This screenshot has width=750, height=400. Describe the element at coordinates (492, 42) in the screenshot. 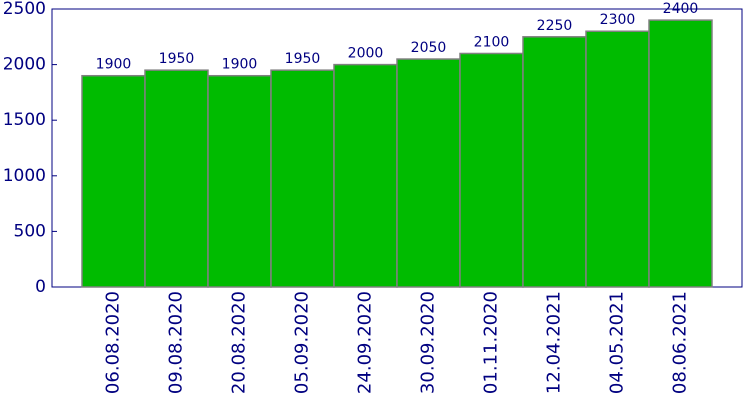

I see `value-label: 2100` at that location.